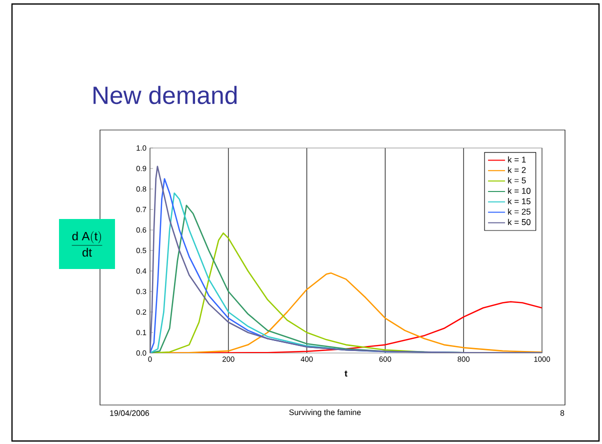 This screenshot has width=602, height=444. What do you see at coordinates (519, 211) in the screenshot?
I see `legend-label: k = 25` at bounding box center [519, 211].